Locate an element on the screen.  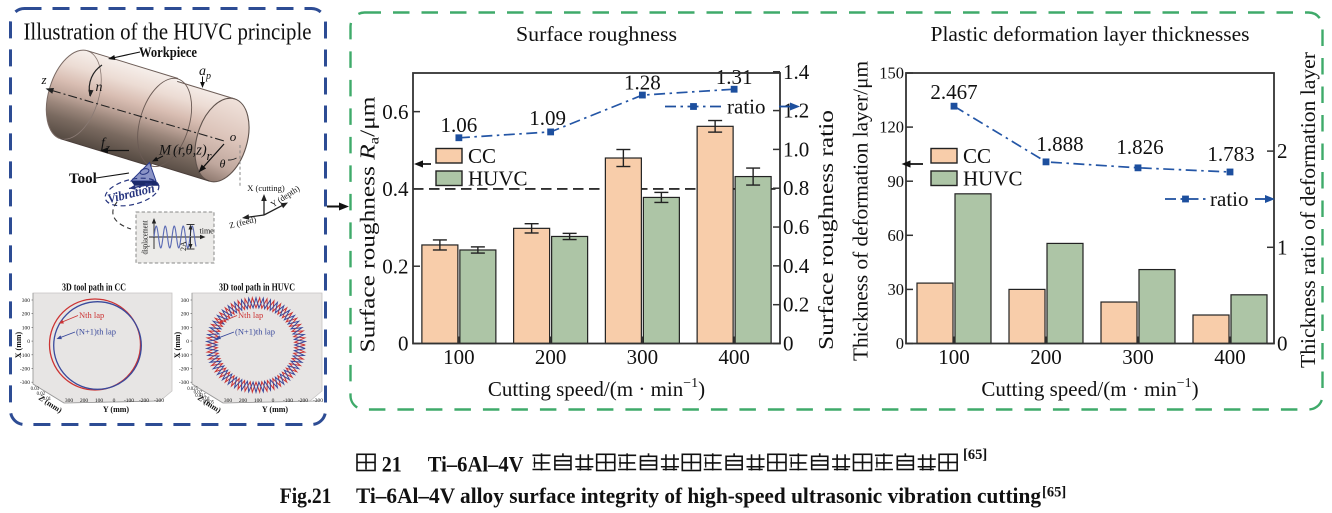
svg-text: Nth lap is located at coordinates (250, 315).